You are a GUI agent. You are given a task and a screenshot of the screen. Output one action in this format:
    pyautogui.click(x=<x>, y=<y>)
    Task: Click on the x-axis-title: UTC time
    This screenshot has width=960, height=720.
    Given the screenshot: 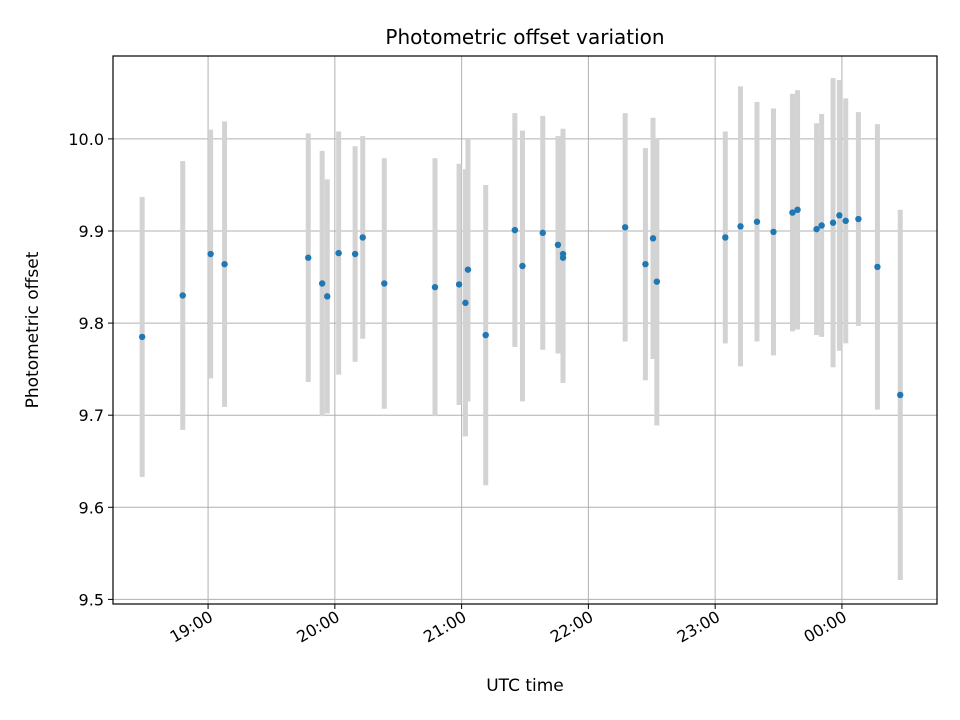 What is the action you would take?
    pyautogui.click(x=525, y=686)
    